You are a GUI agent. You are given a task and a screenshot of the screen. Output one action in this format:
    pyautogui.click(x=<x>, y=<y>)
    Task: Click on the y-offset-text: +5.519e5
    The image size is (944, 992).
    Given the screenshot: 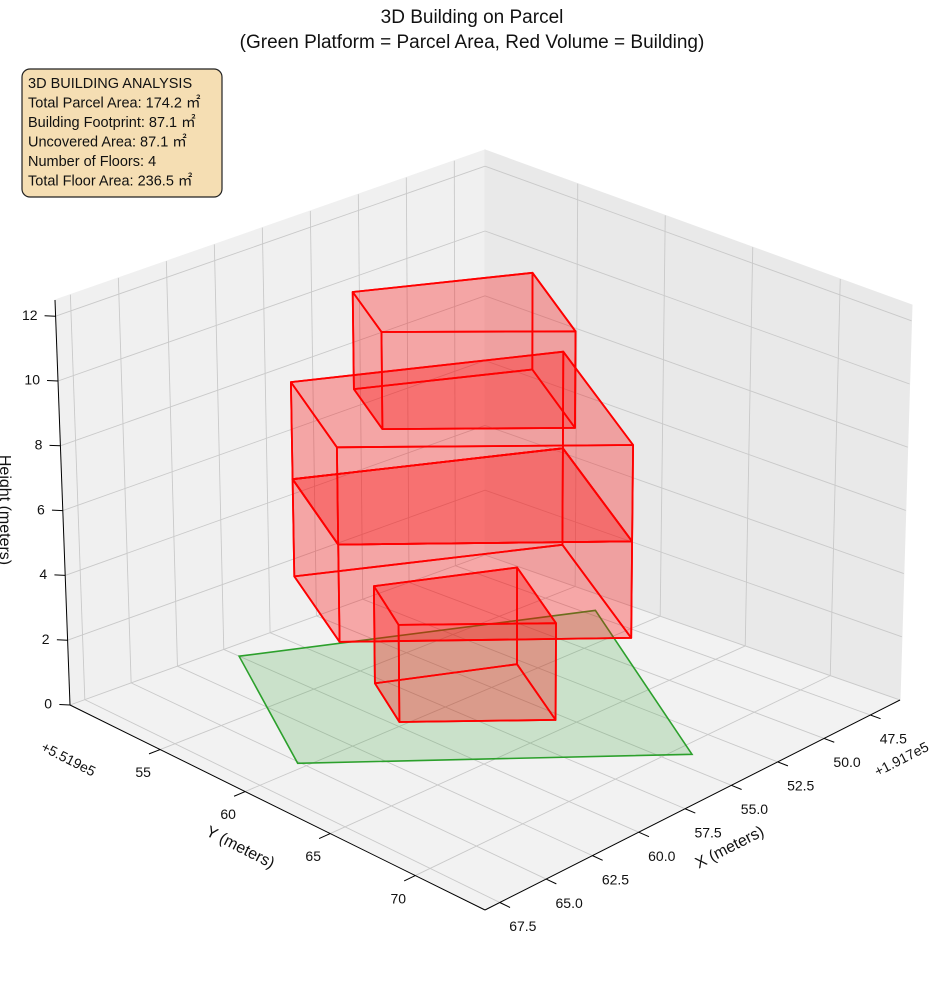 What is the action you would take?
    pyautogui.click(x=69, y=758)
    